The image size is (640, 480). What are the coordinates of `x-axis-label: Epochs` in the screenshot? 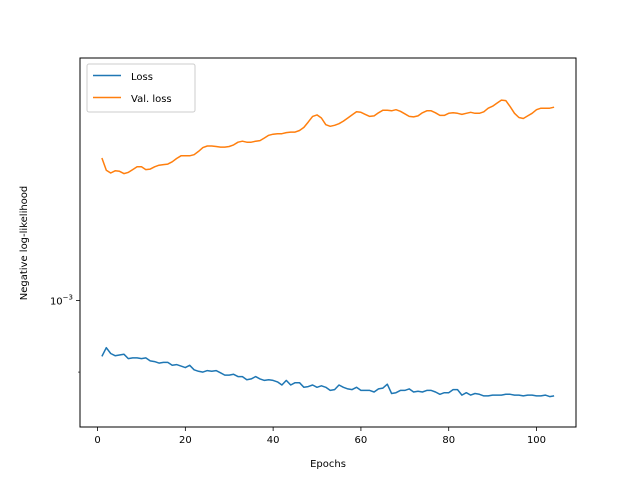 It's located at (328, 464).